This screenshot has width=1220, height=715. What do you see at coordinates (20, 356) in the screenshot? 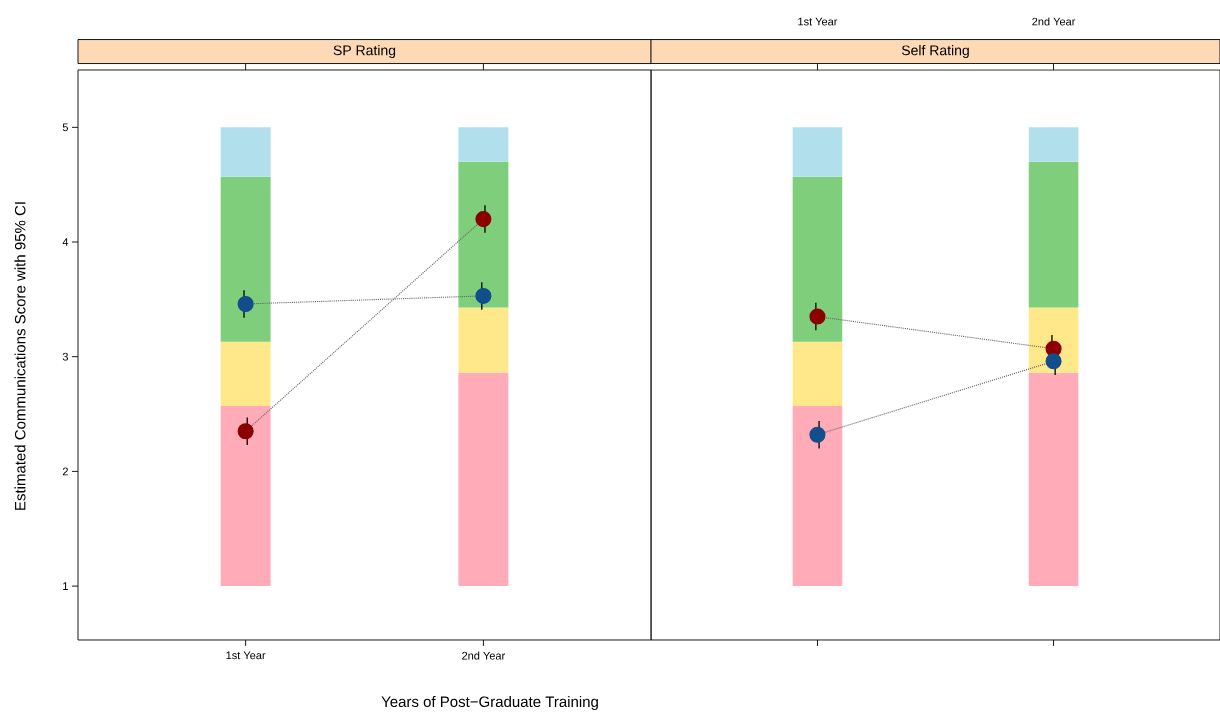
I see `y-axis-title: Estimated Communications Score with 95% CI` at bounding box center [20, 356].